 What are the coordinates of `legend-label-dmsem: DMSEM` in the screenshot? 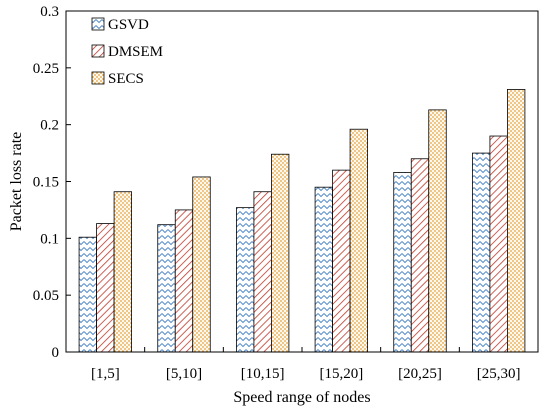 It's located at (135, 52).